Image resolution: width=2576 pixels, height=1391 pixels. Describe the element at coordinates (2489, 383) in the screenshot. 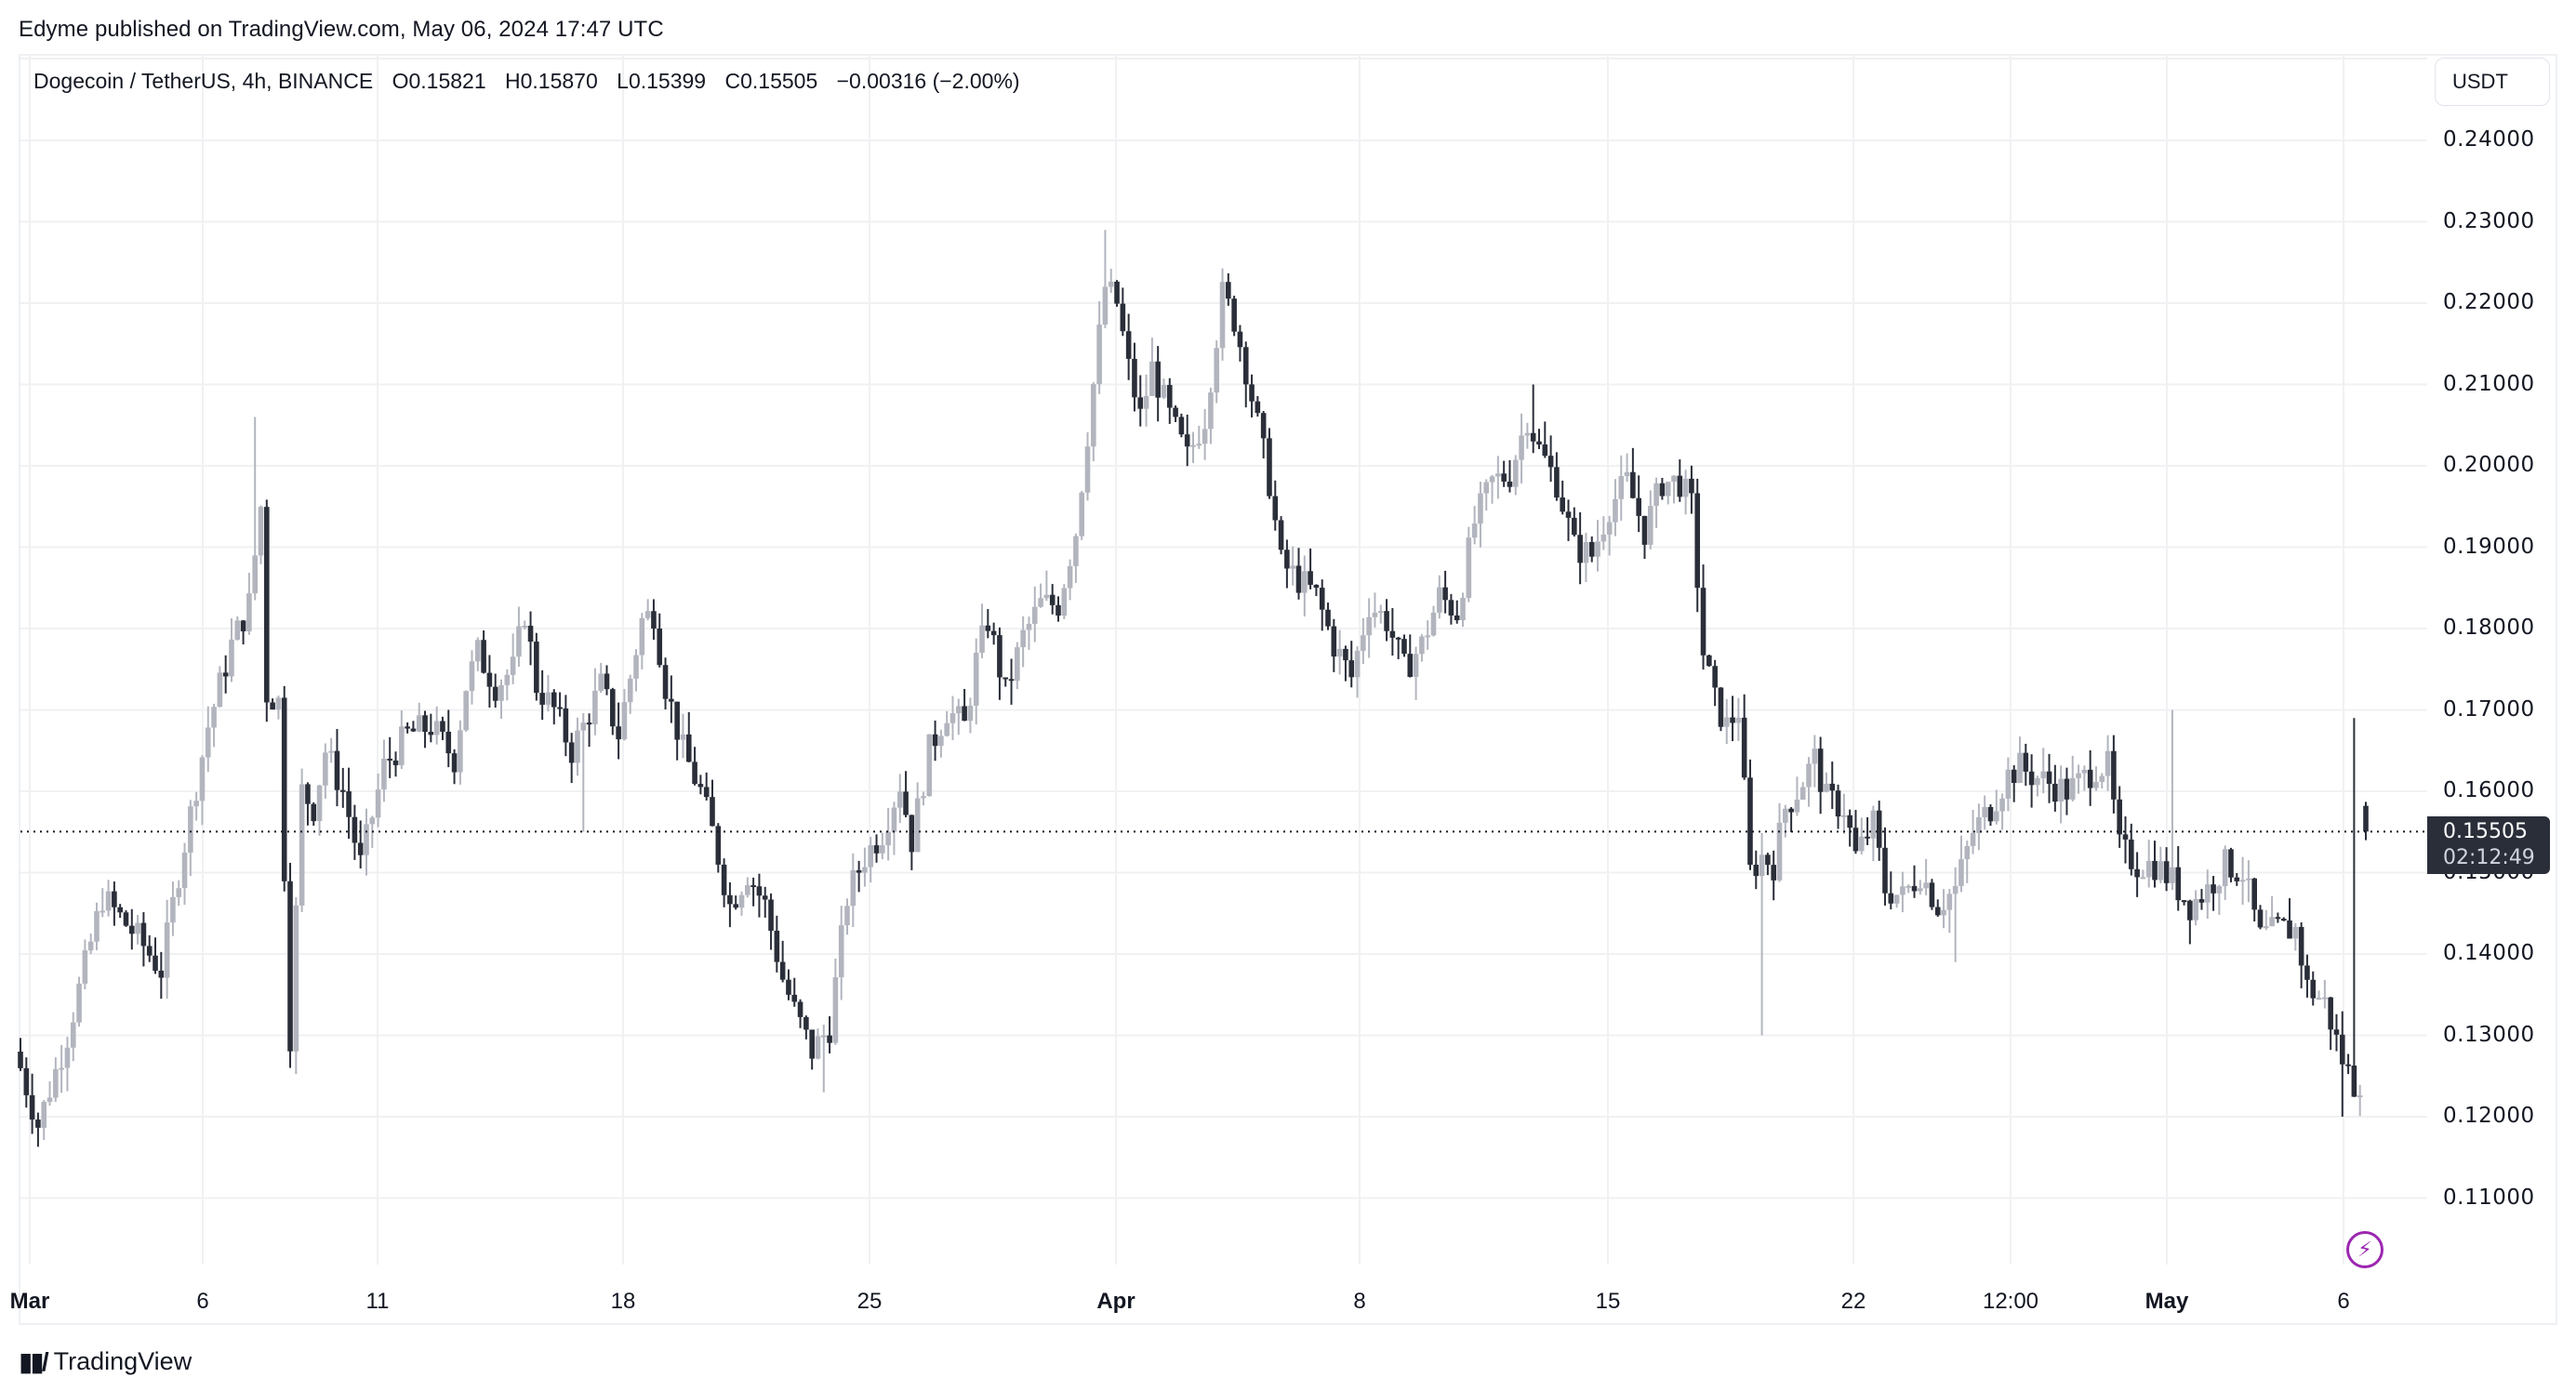

I see `price-tick-label: 0.21000` at that location.